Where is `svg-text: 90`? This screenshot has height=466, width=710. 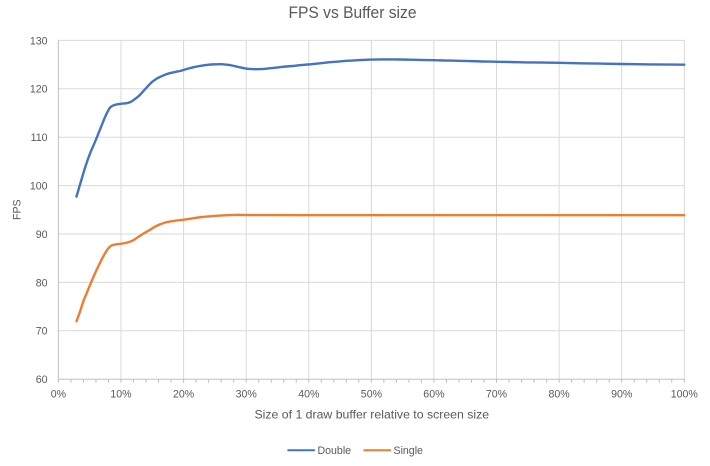 svg-text: 90 is located at coordinates (42, 235).